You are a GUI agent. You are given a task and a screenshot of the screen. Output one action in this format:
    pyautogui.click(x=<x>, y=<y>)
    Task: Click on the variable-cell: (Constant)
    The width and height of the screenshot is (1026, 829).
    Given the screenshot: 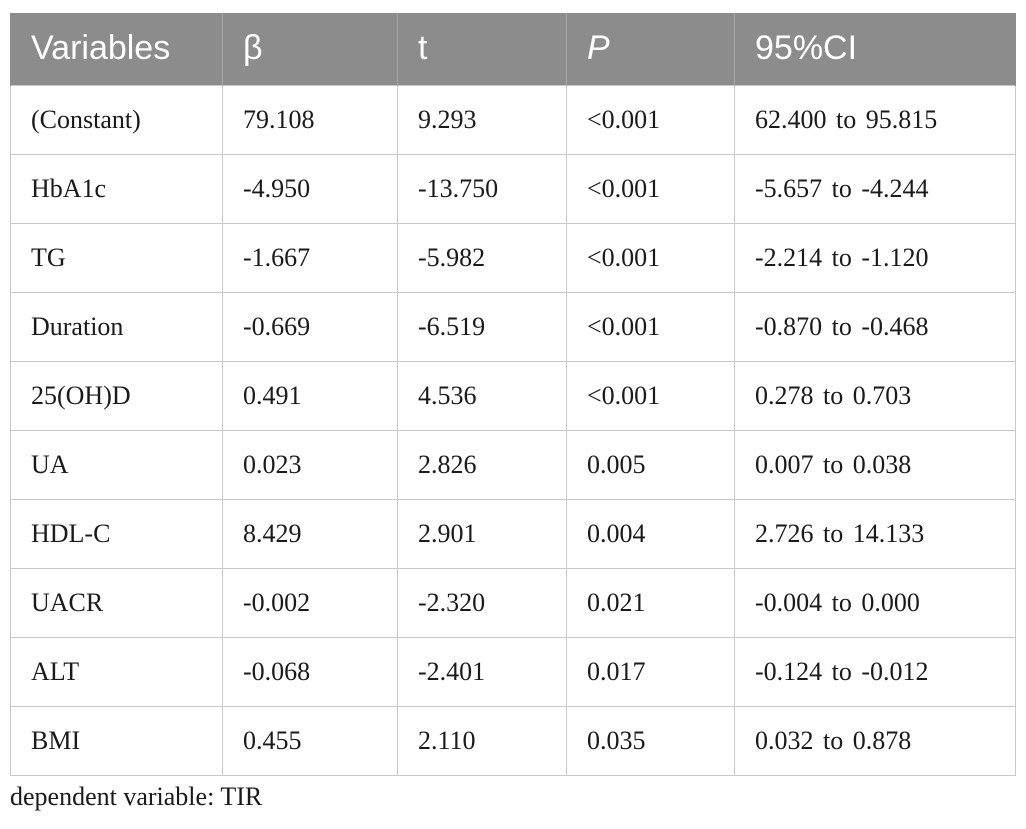 What is the action you would take?
    pyautogui.click(x=116, y=119)
    